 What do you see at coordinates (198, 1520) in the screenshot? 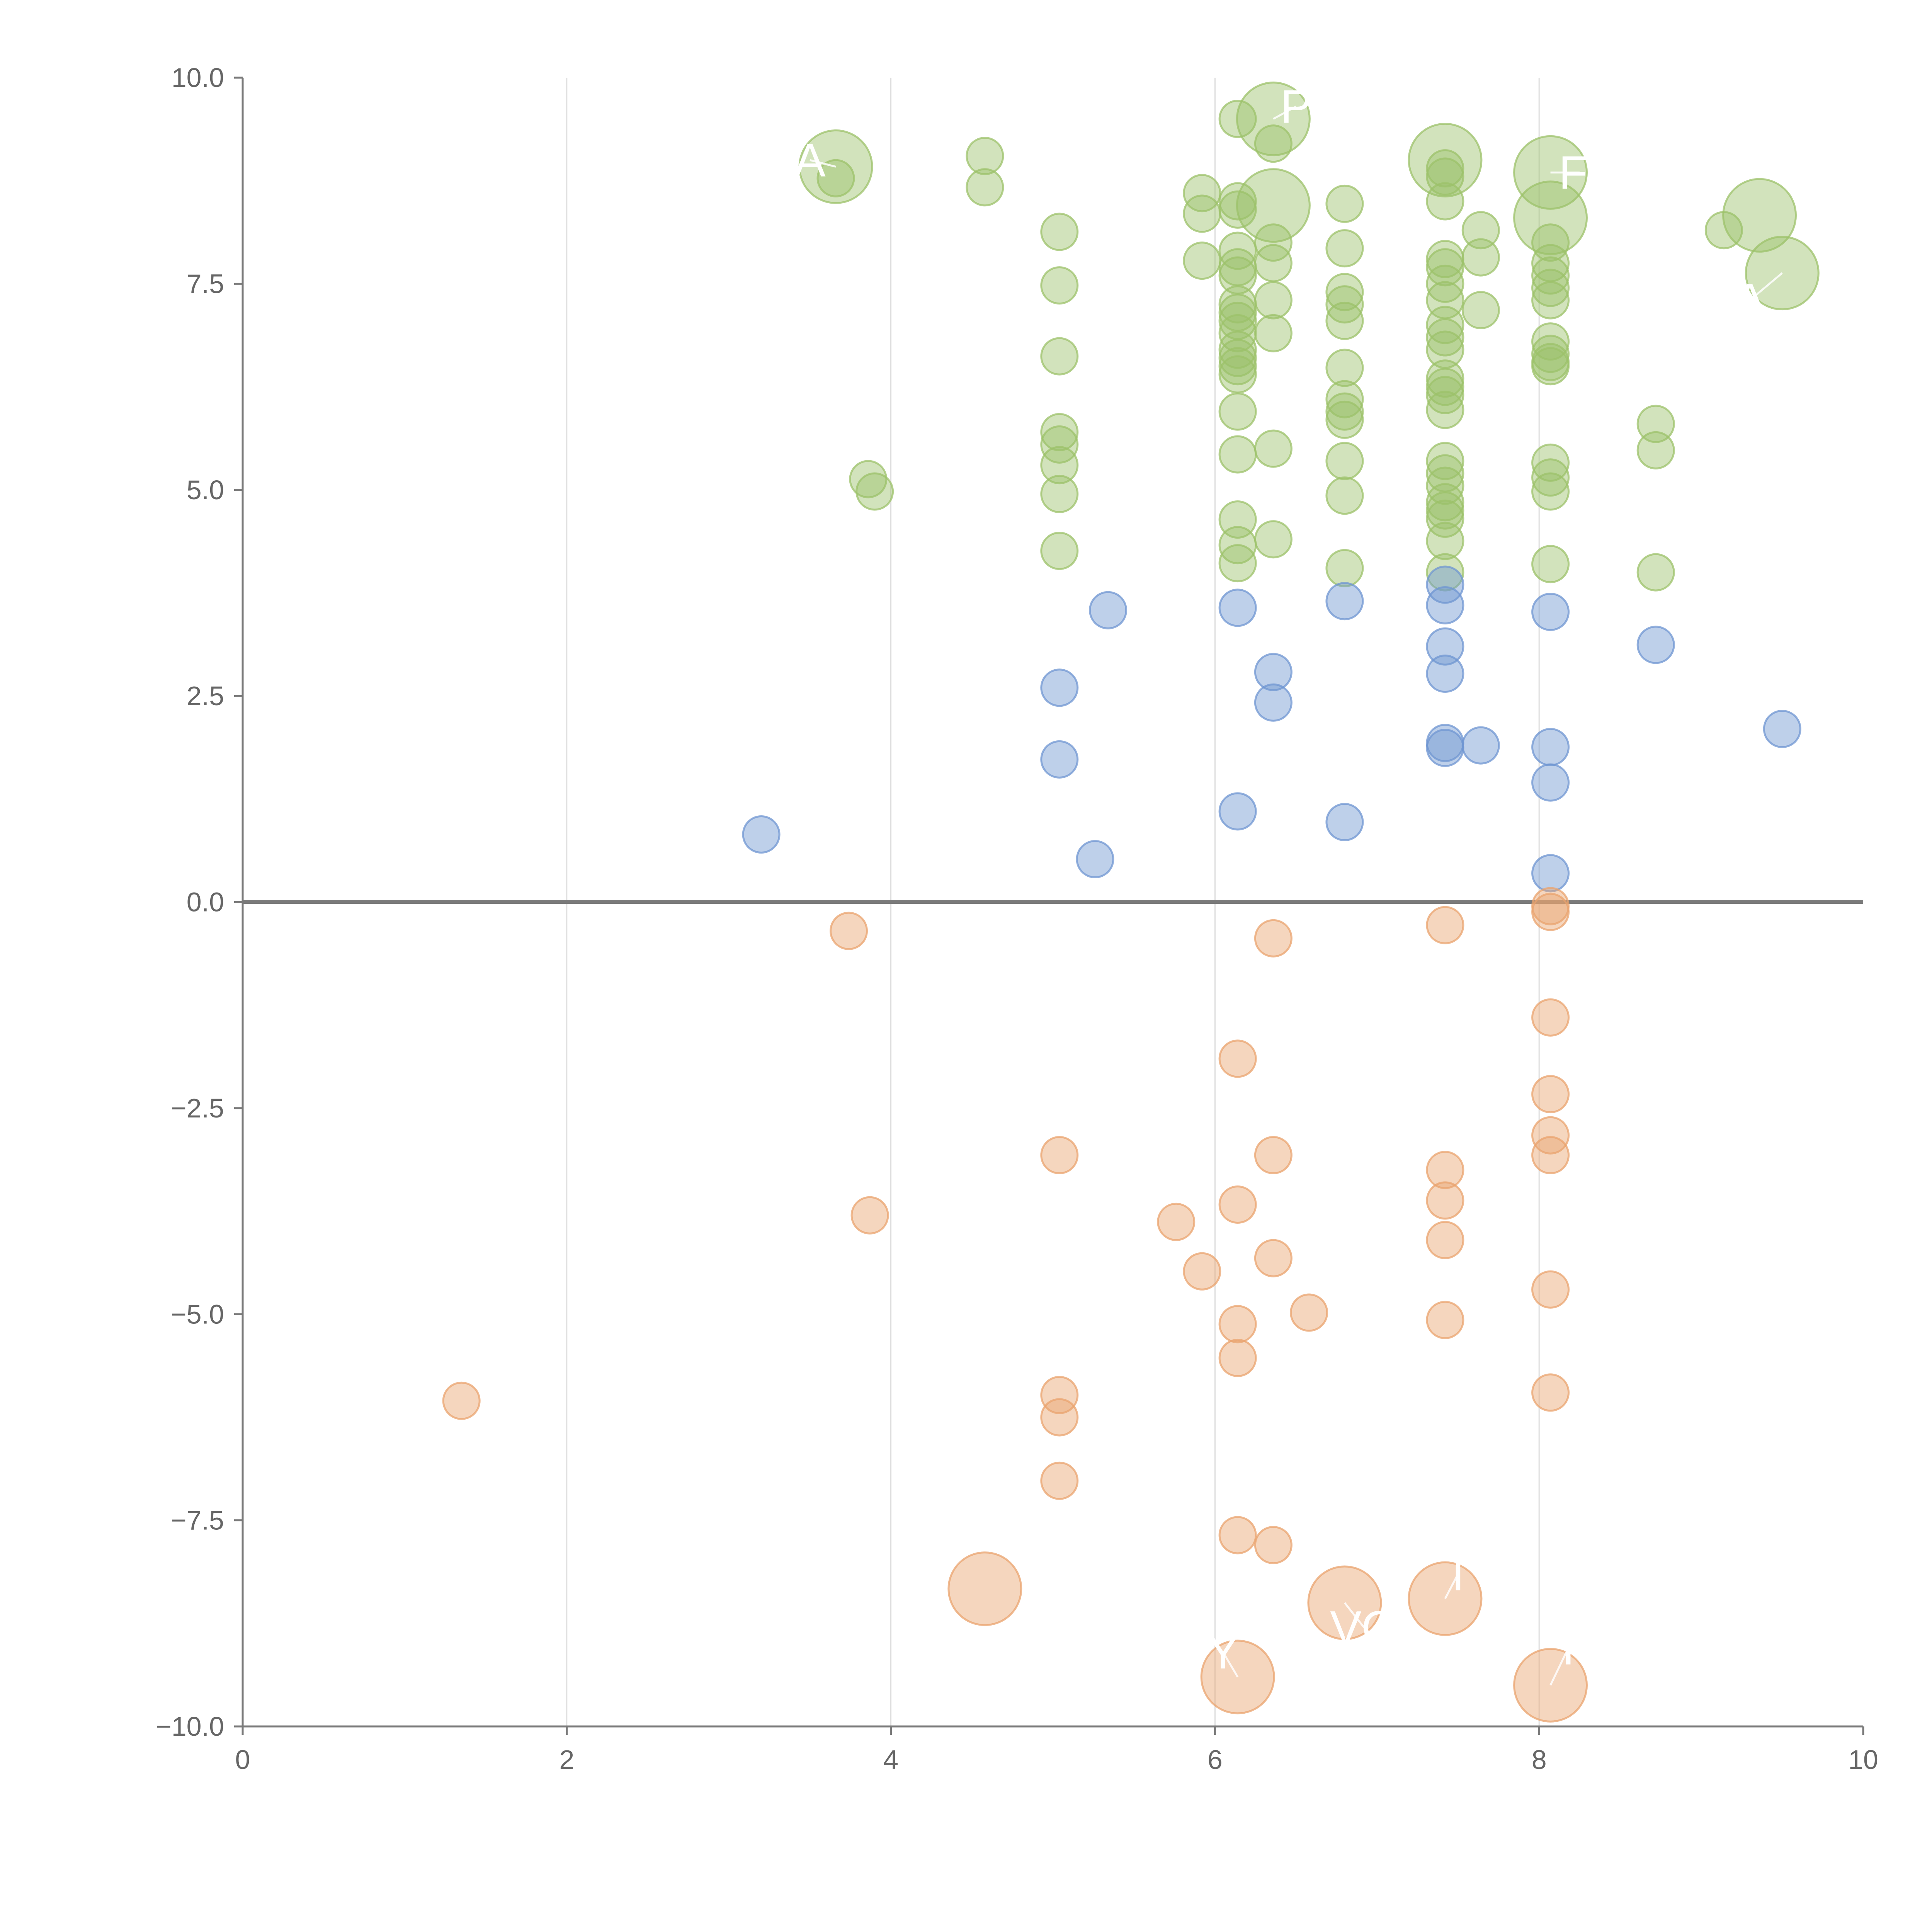
I see `y-tick-label: −7.5` at bounding box center [198, 1520].